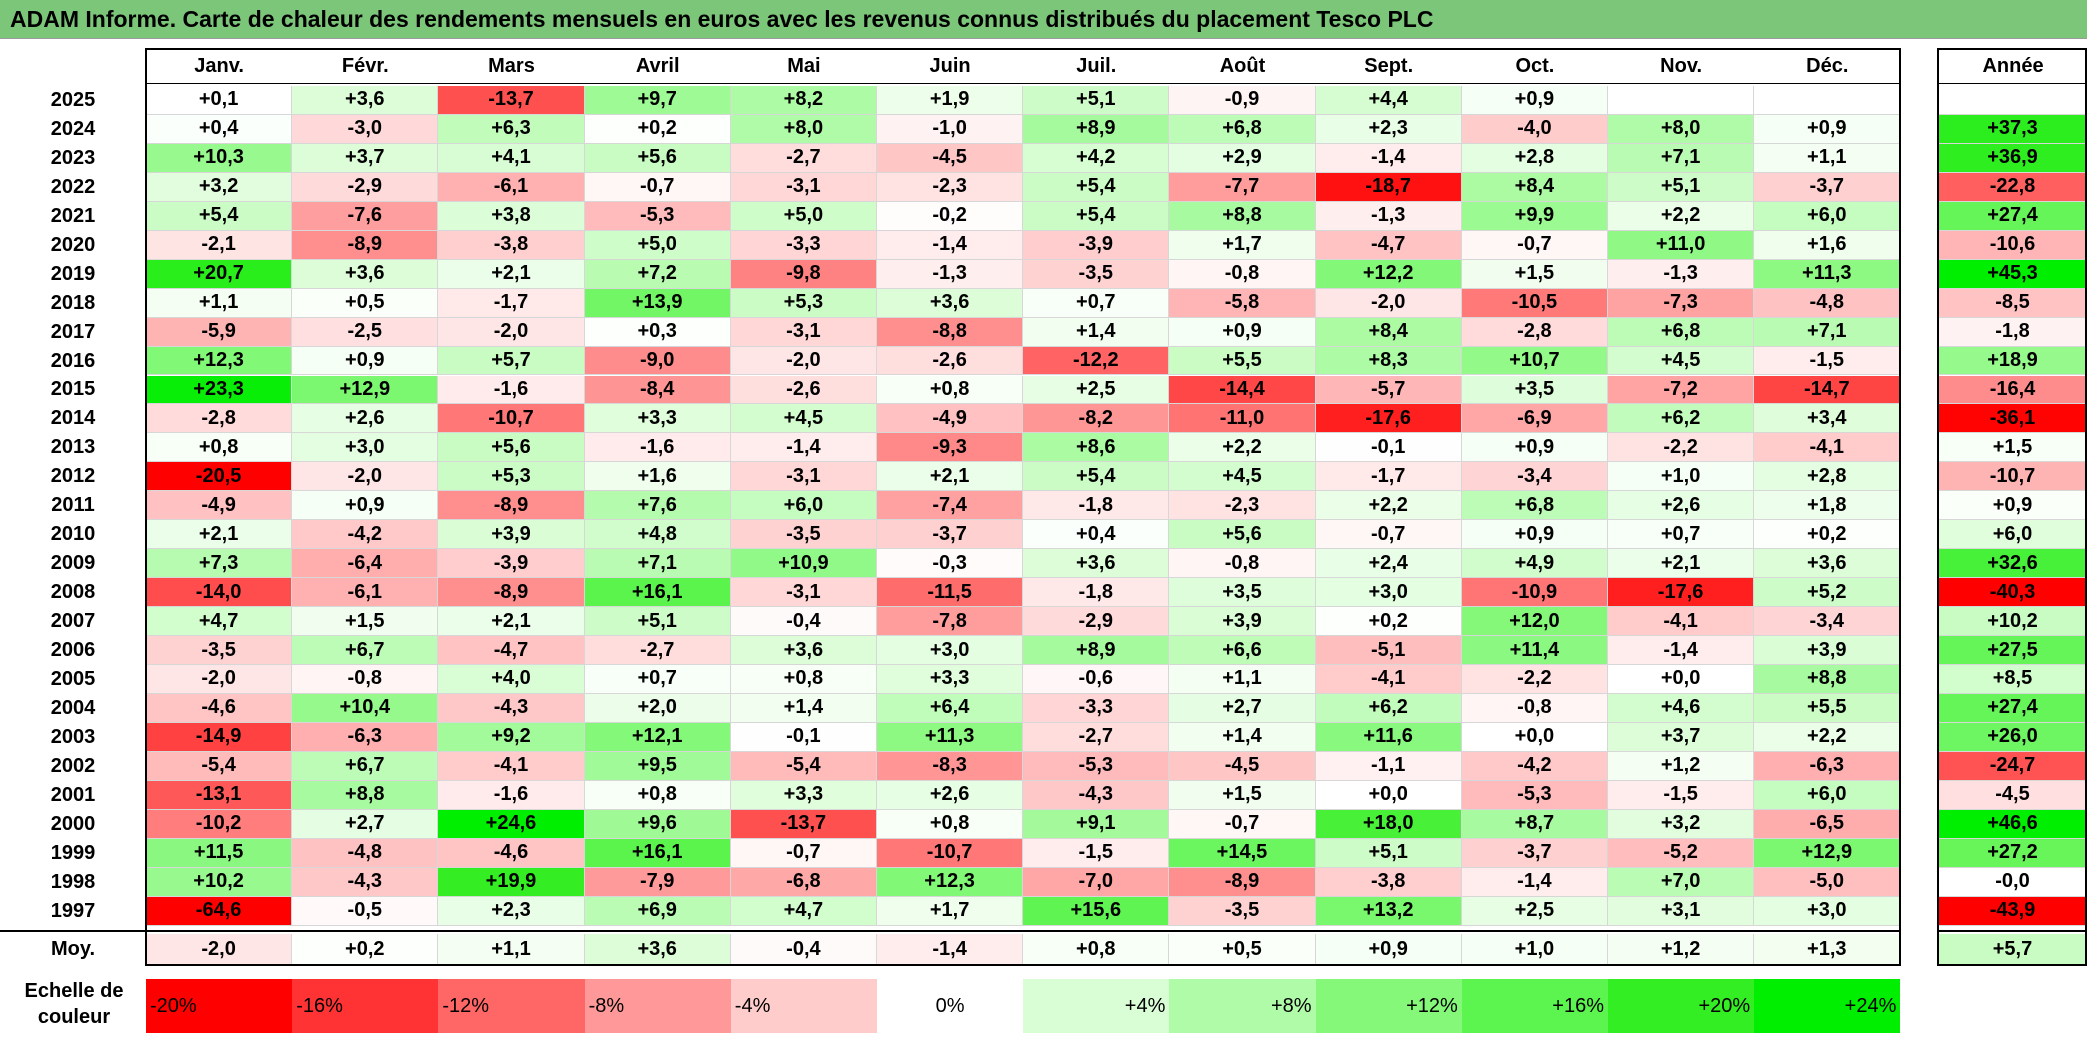  Describe the element at coordinates (950, 911) in the screenshot. I see `heatmap-cell: +1,7` at that location.